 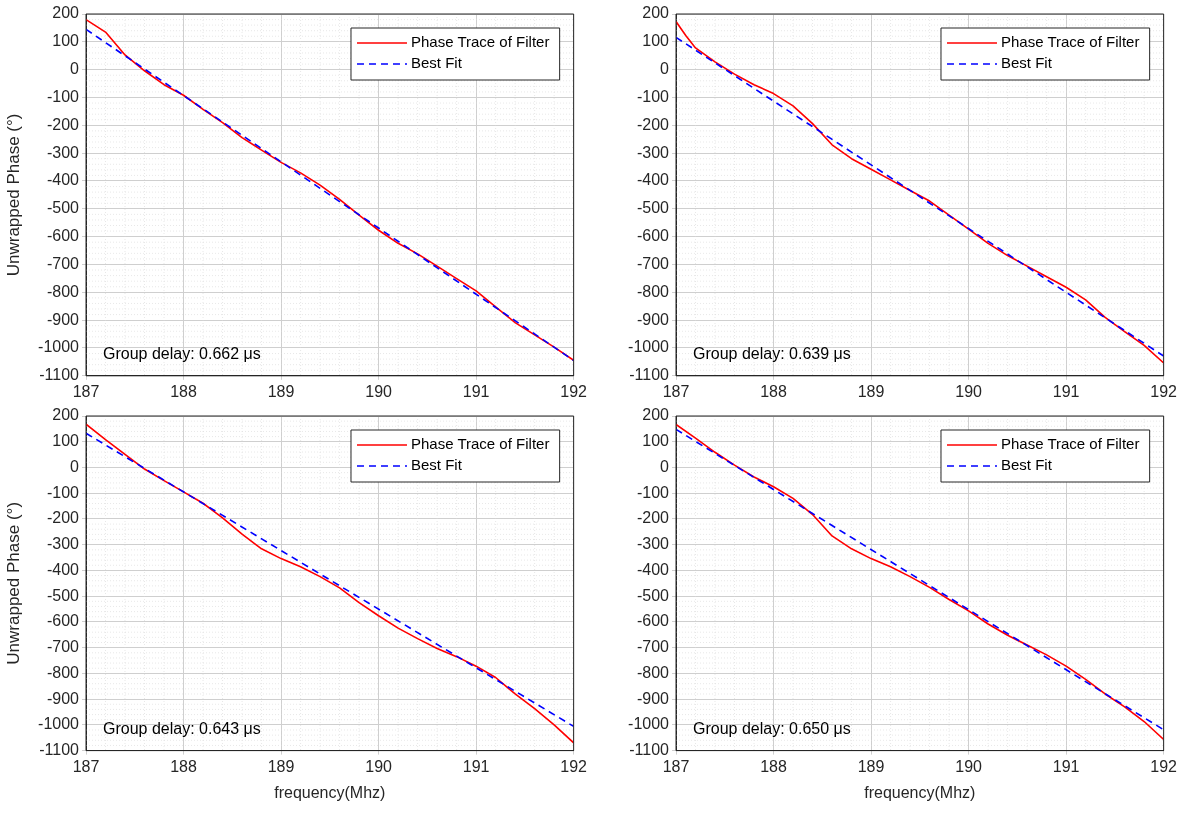 What do you see at coordinates (182, 353) in the screenshot?
I see `annotation: Group delay: 0.662 μs` at bounding box center [182, 353].